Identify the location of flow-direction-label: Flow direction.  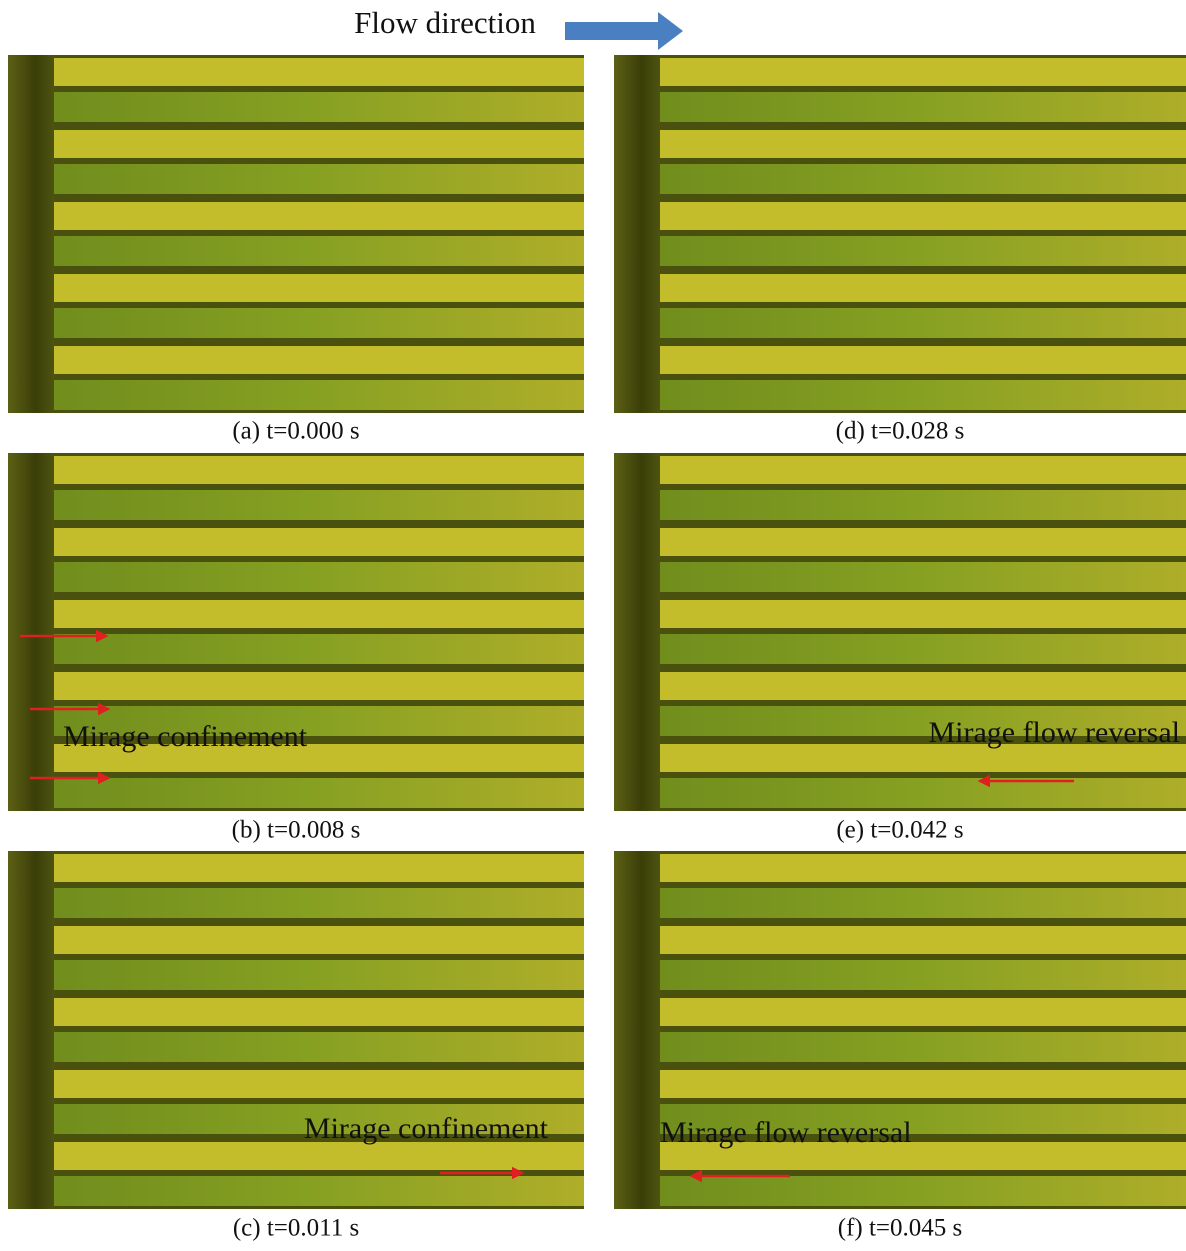
(445, 22).